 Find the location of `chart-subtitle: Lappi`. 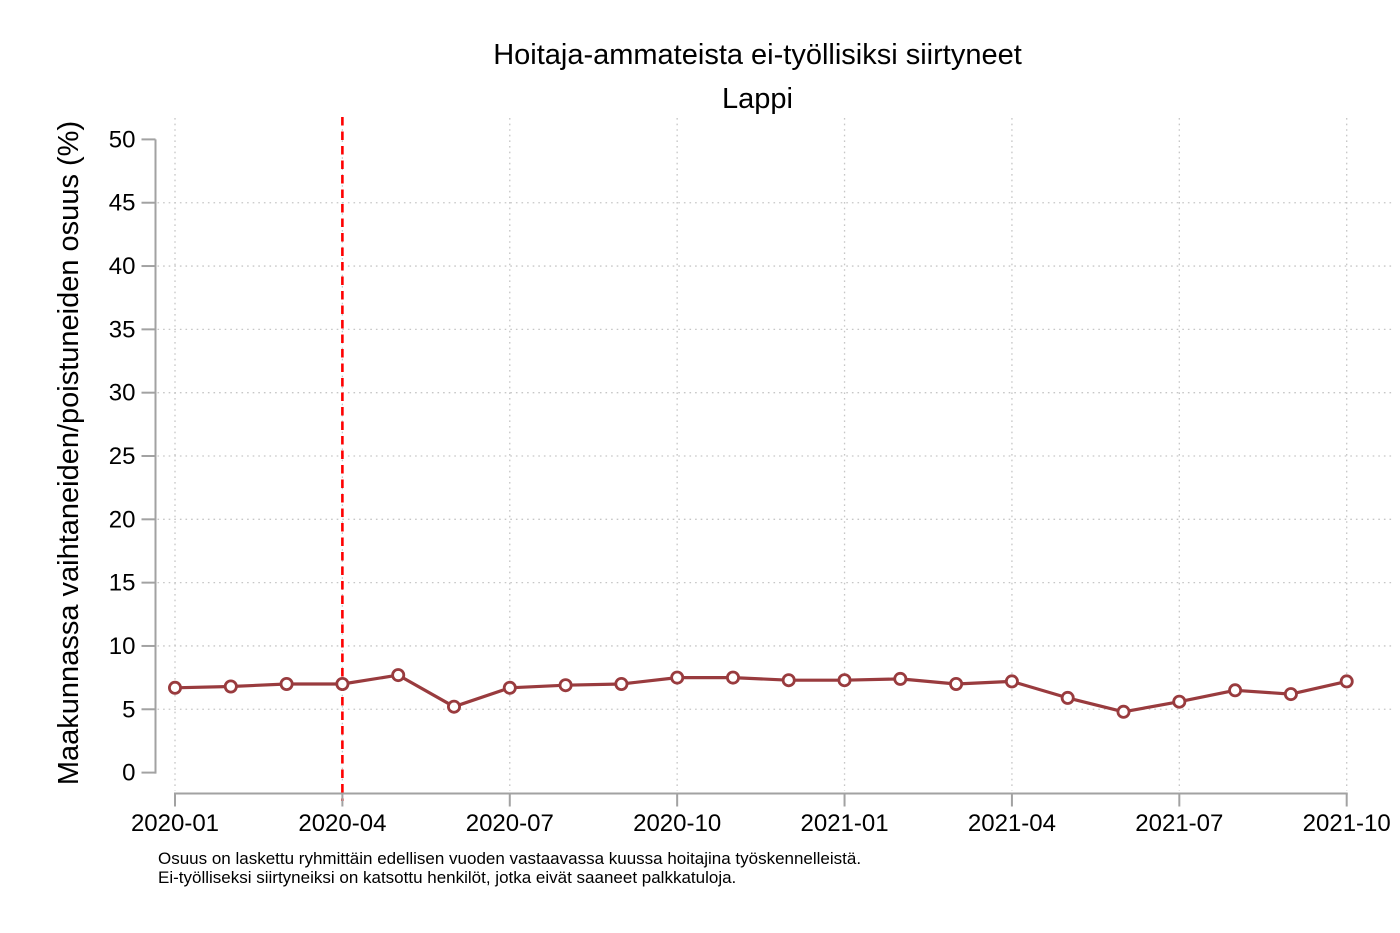

chart-subtitle: Lappi is located at coordinates (757, 99).